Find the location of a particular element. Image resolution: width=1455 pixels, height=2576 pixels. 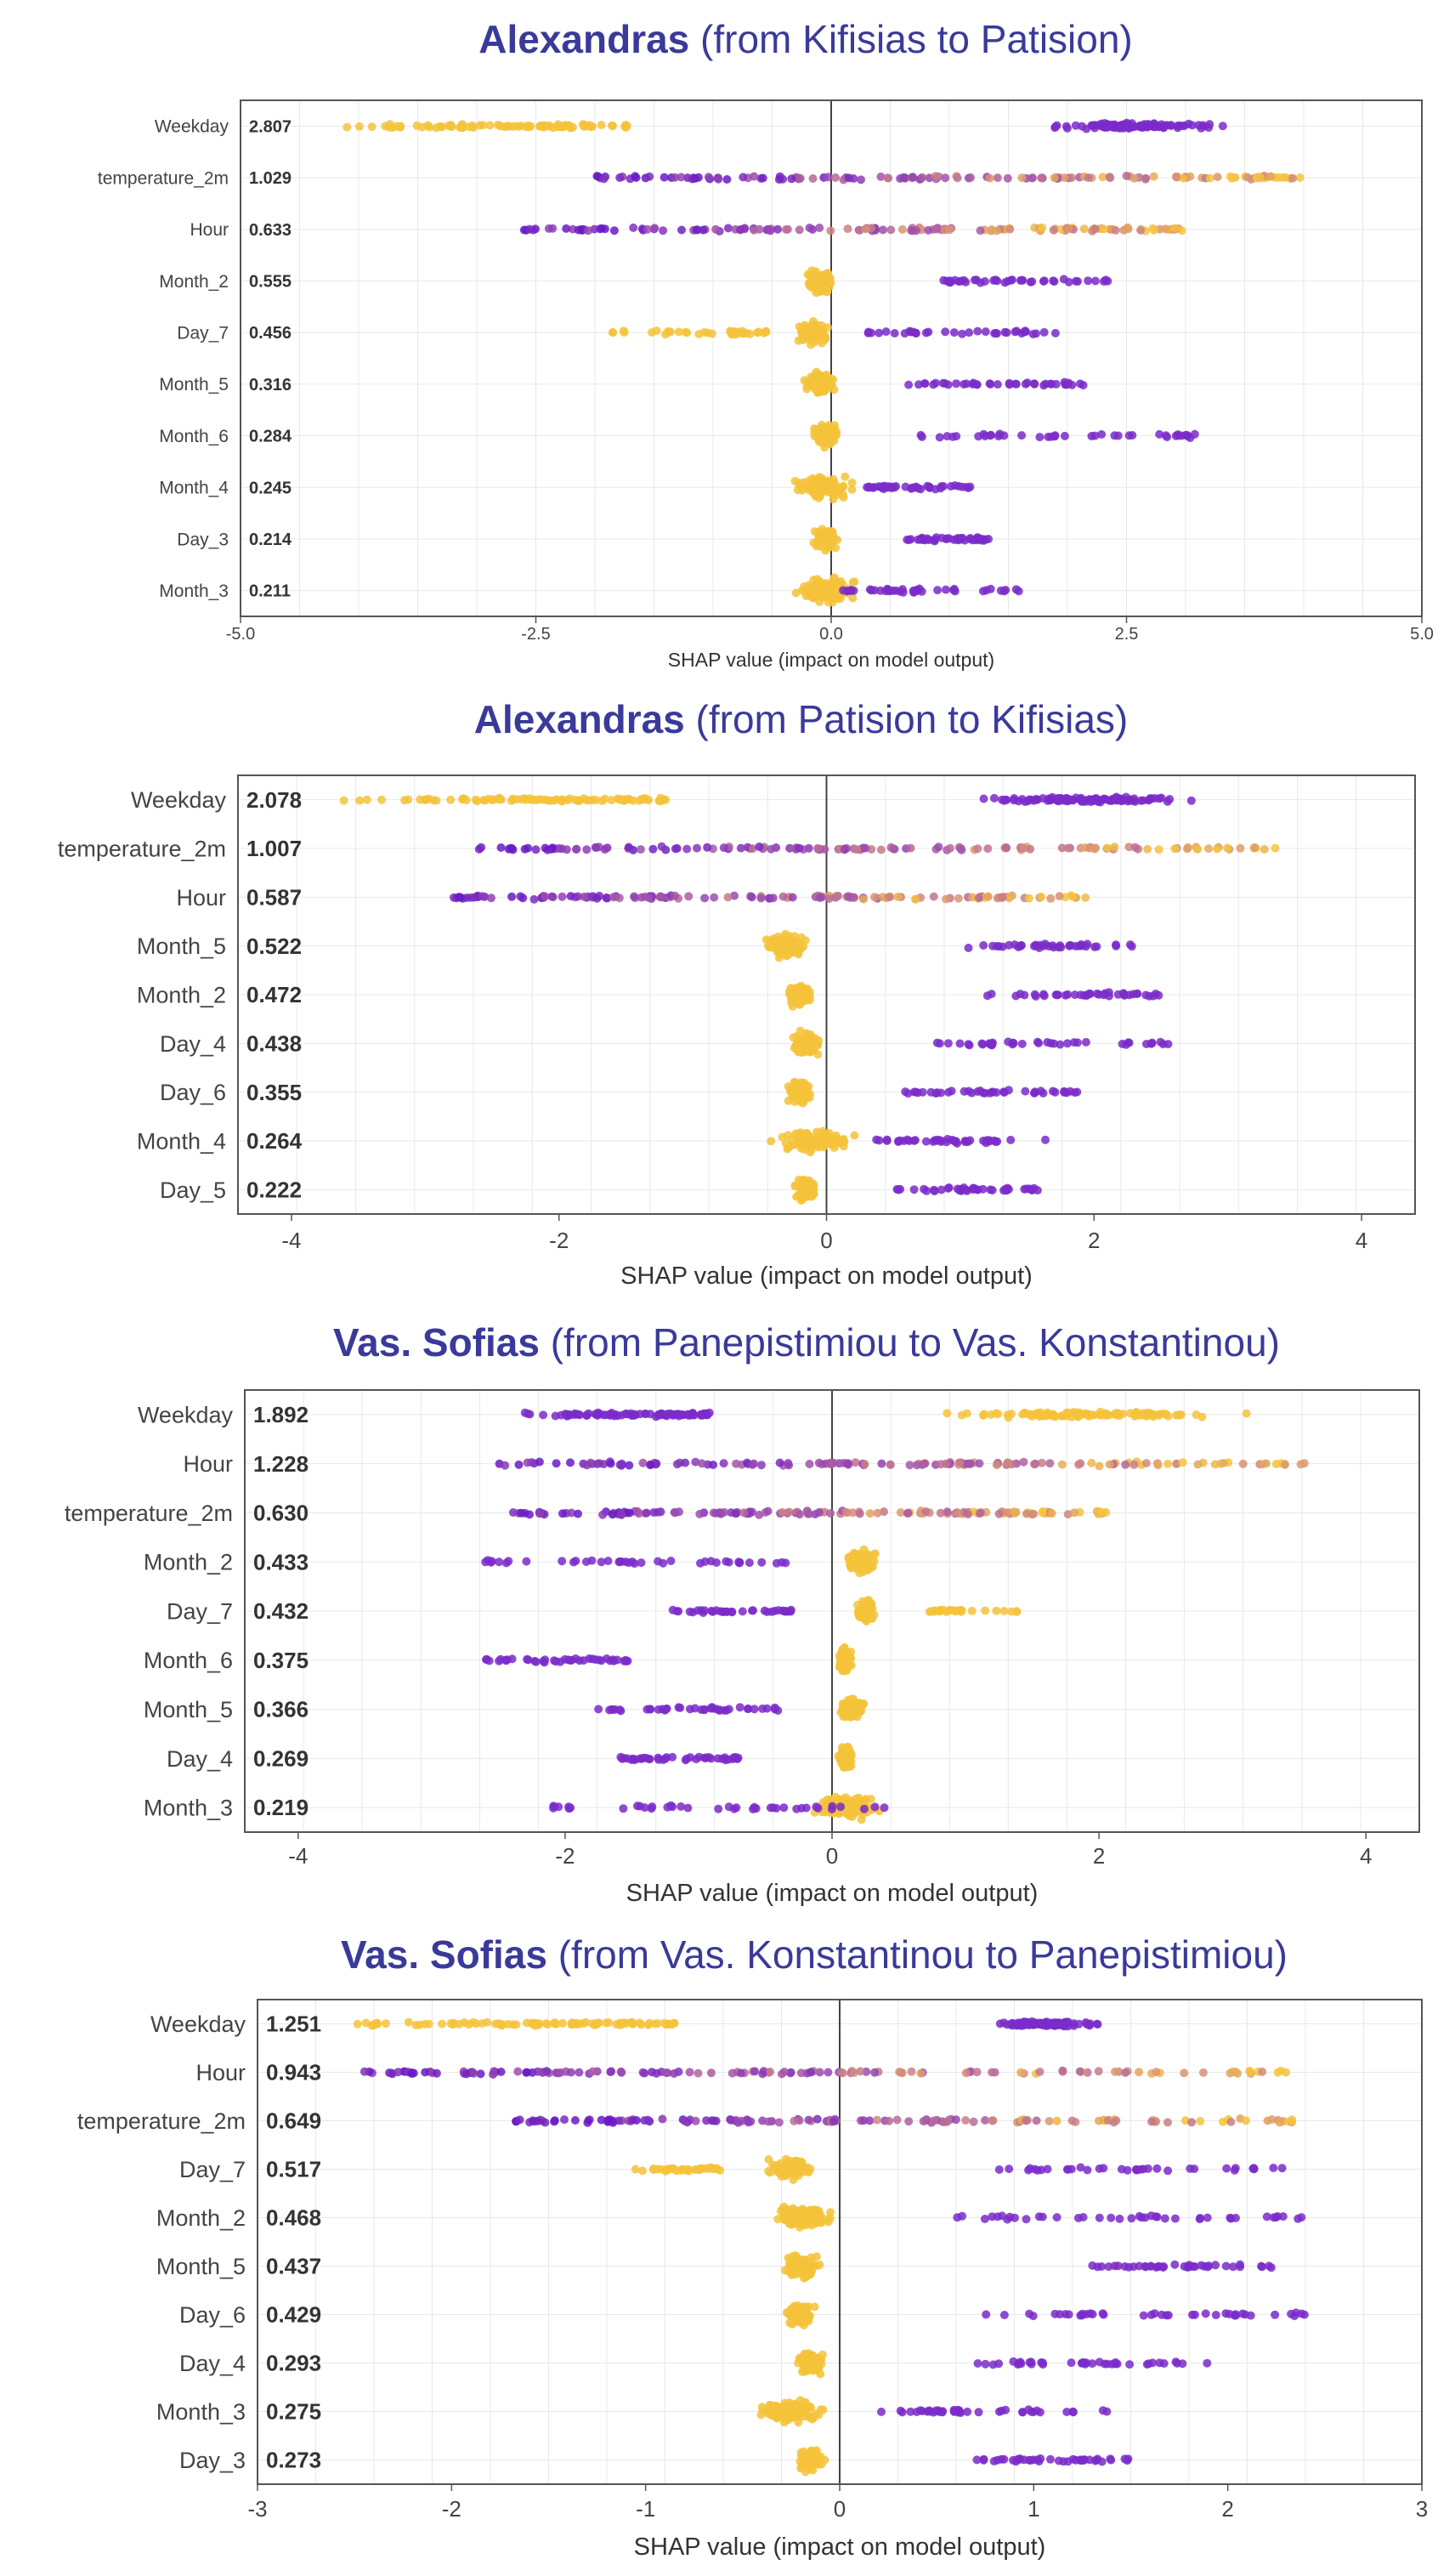

feature-importance: 1.892 is located at coordinates (281, 1415).